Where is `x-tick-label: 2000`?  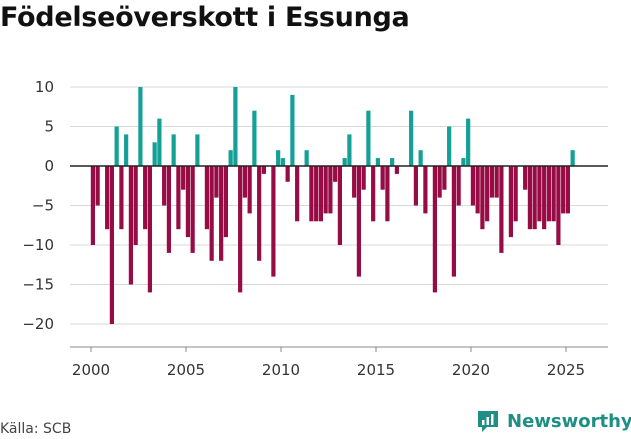 x-tick-label: 2000 is located at coordinates (91, 370).